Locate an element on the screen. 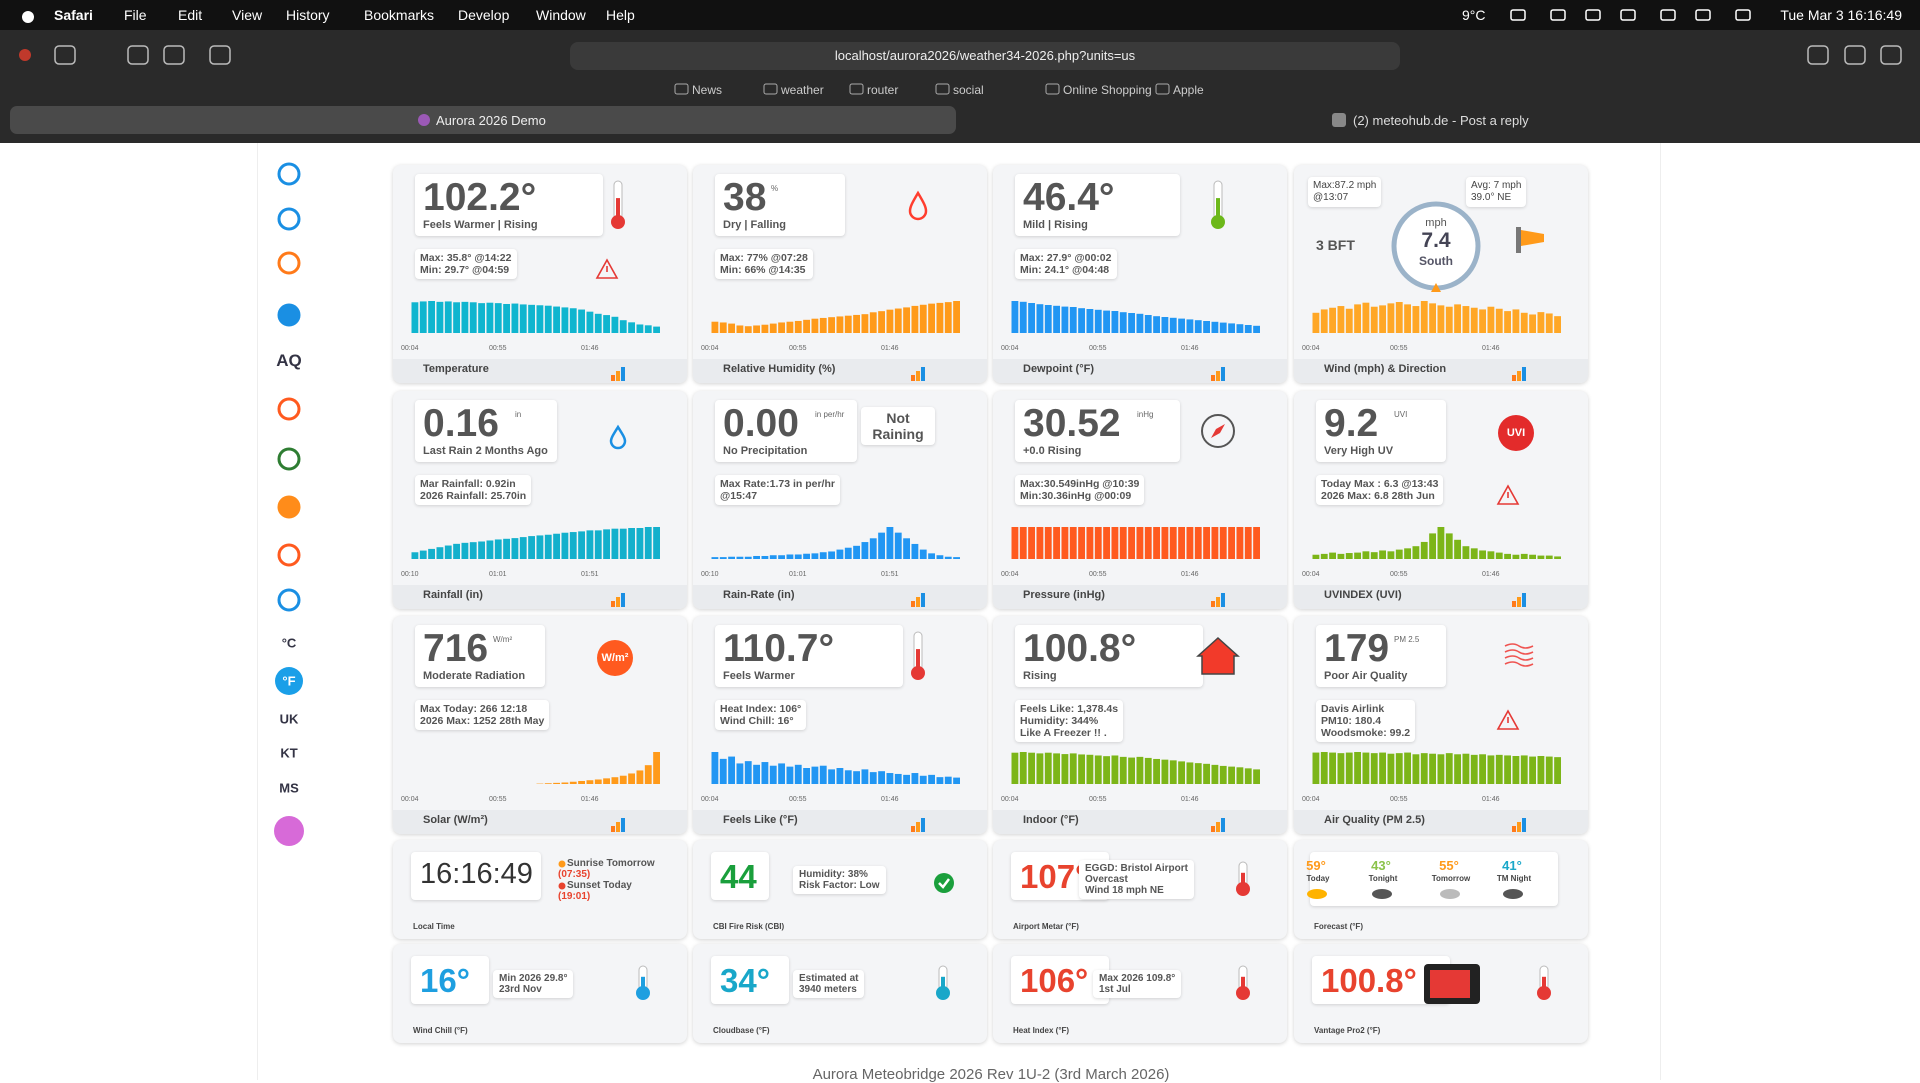  menu-item: Safari is located at coordinates (73, 15).